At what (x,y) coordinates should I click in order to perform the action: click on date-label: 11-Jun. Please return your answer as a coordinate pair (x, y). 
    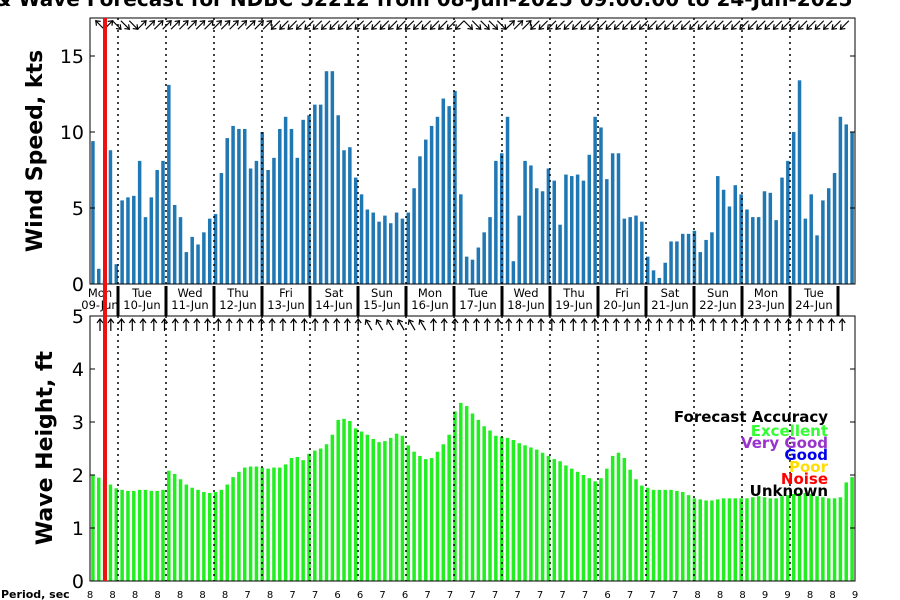
    Looking at the image, I should click on (189, 305).